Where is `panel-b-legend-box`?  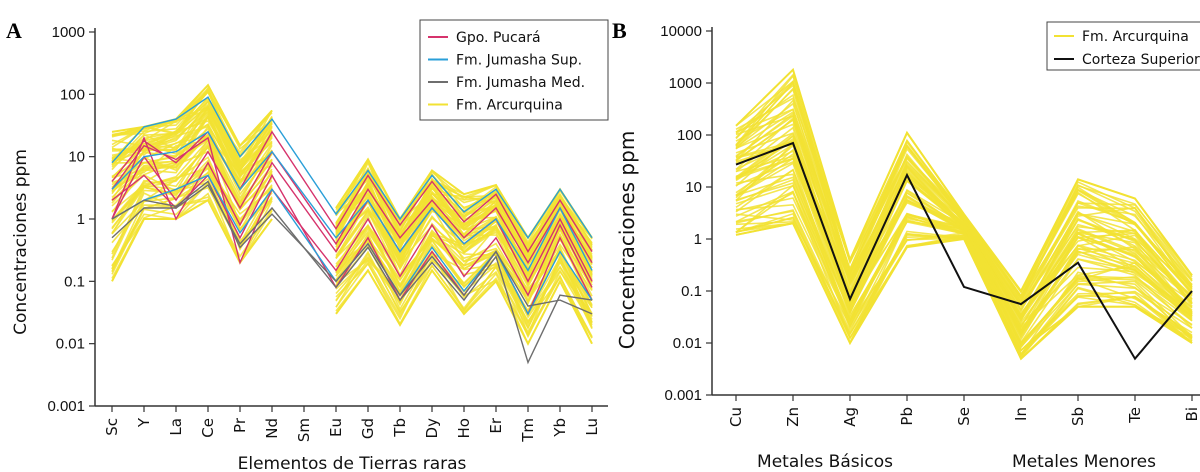 panel-b-legend-box is located at coordinates (1123, 46).